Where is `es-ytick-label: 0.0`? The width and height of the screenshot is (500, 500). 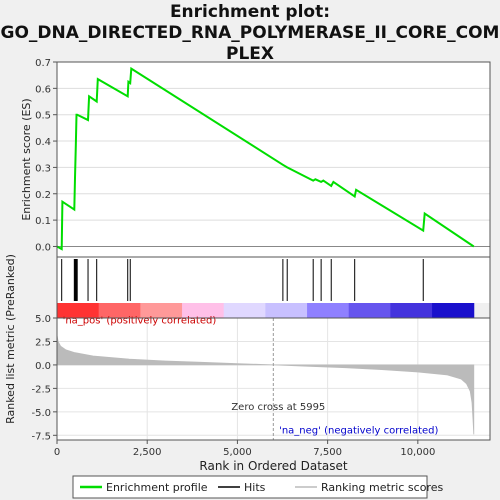 es-ytick-label: 0.0 is located at coordinates (43, 247).